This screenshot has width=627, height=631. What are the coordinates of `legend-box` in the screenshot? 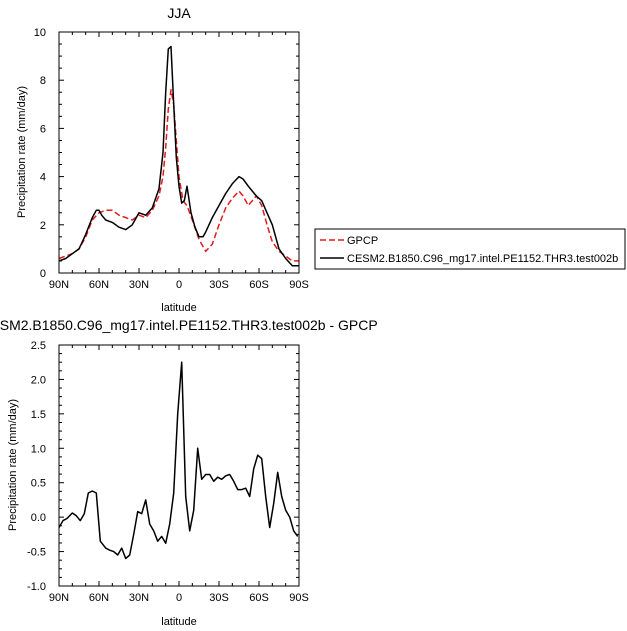 It's located at (470, 249).